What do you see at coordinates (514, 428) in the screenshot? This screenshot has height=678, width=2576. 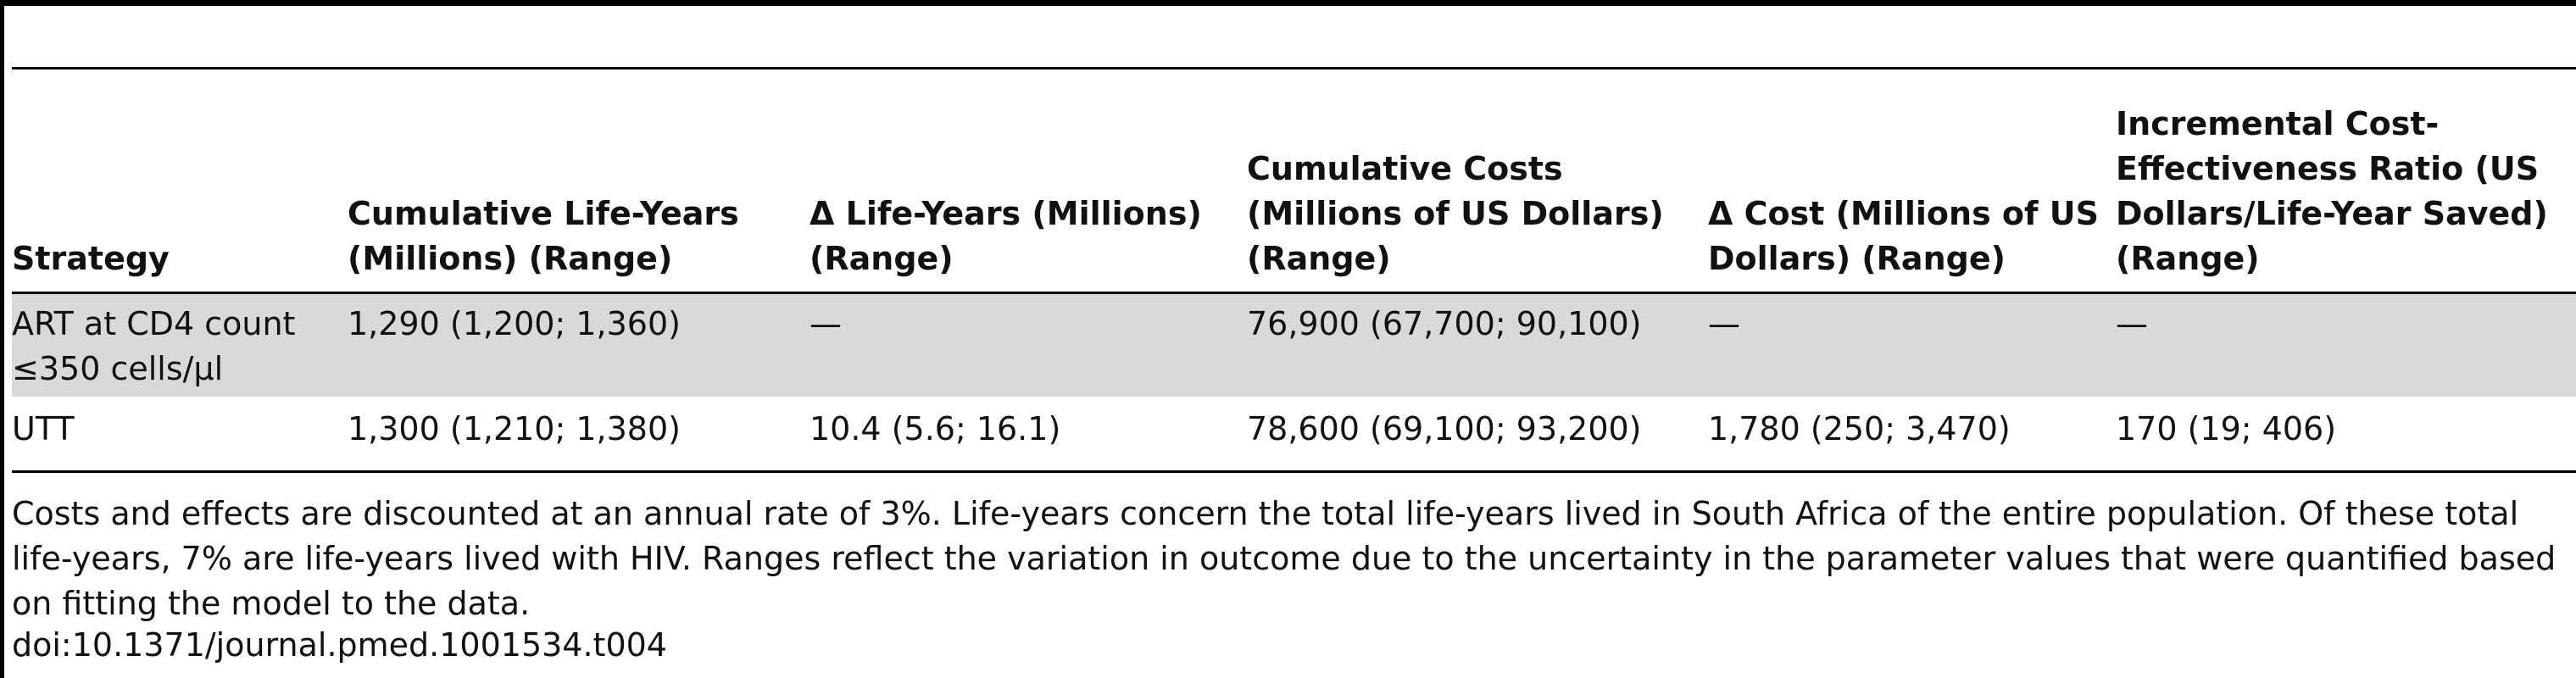 I see `cell-cumulative-life-years: 1,300 (1,210; 1,380)` at bounding box center [514, 428].